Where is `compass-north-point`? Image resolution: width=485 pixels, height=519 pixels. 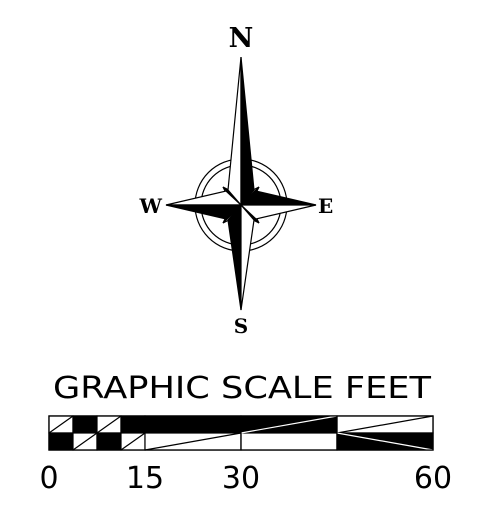 compass-north-point is located at coordinates (241, 131).